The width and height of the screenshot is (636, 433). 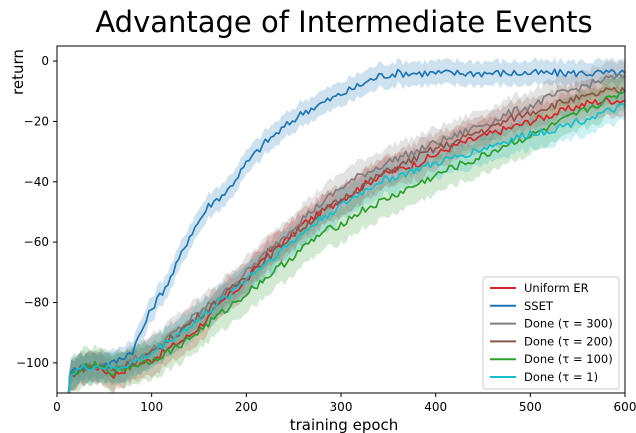 I want to click on legend-label: Done (τ = 300), so click(x=568, y=324).